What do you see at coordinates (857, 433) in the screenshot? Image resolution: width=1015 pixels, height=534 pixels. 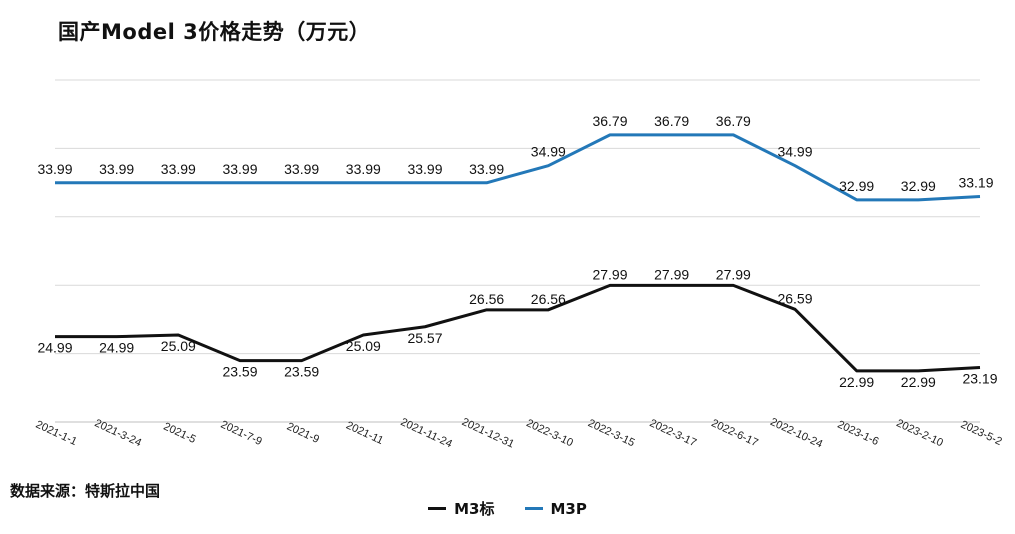 I see `x-tick-label: 2023-1-6` at bounding box center [857, 433].